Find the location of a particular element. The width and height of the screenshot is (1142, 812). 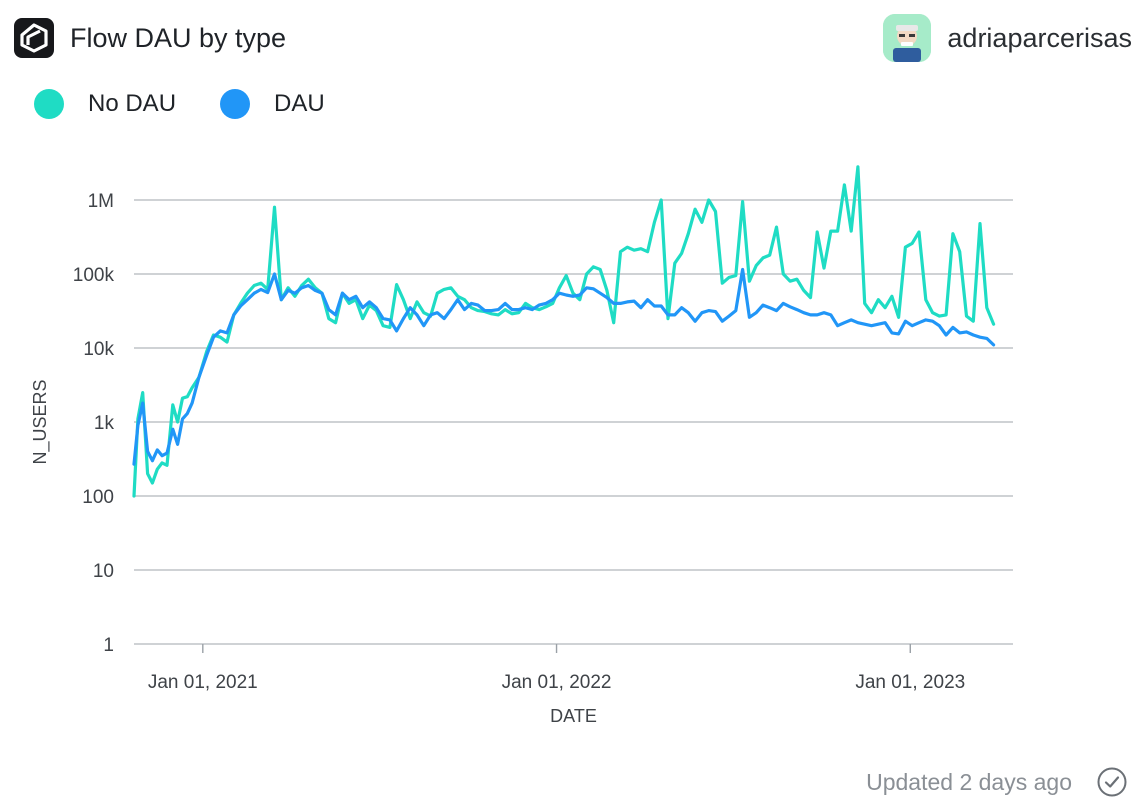

chart-footer: Updated 2 days ago is located at coordinates (997, 782).